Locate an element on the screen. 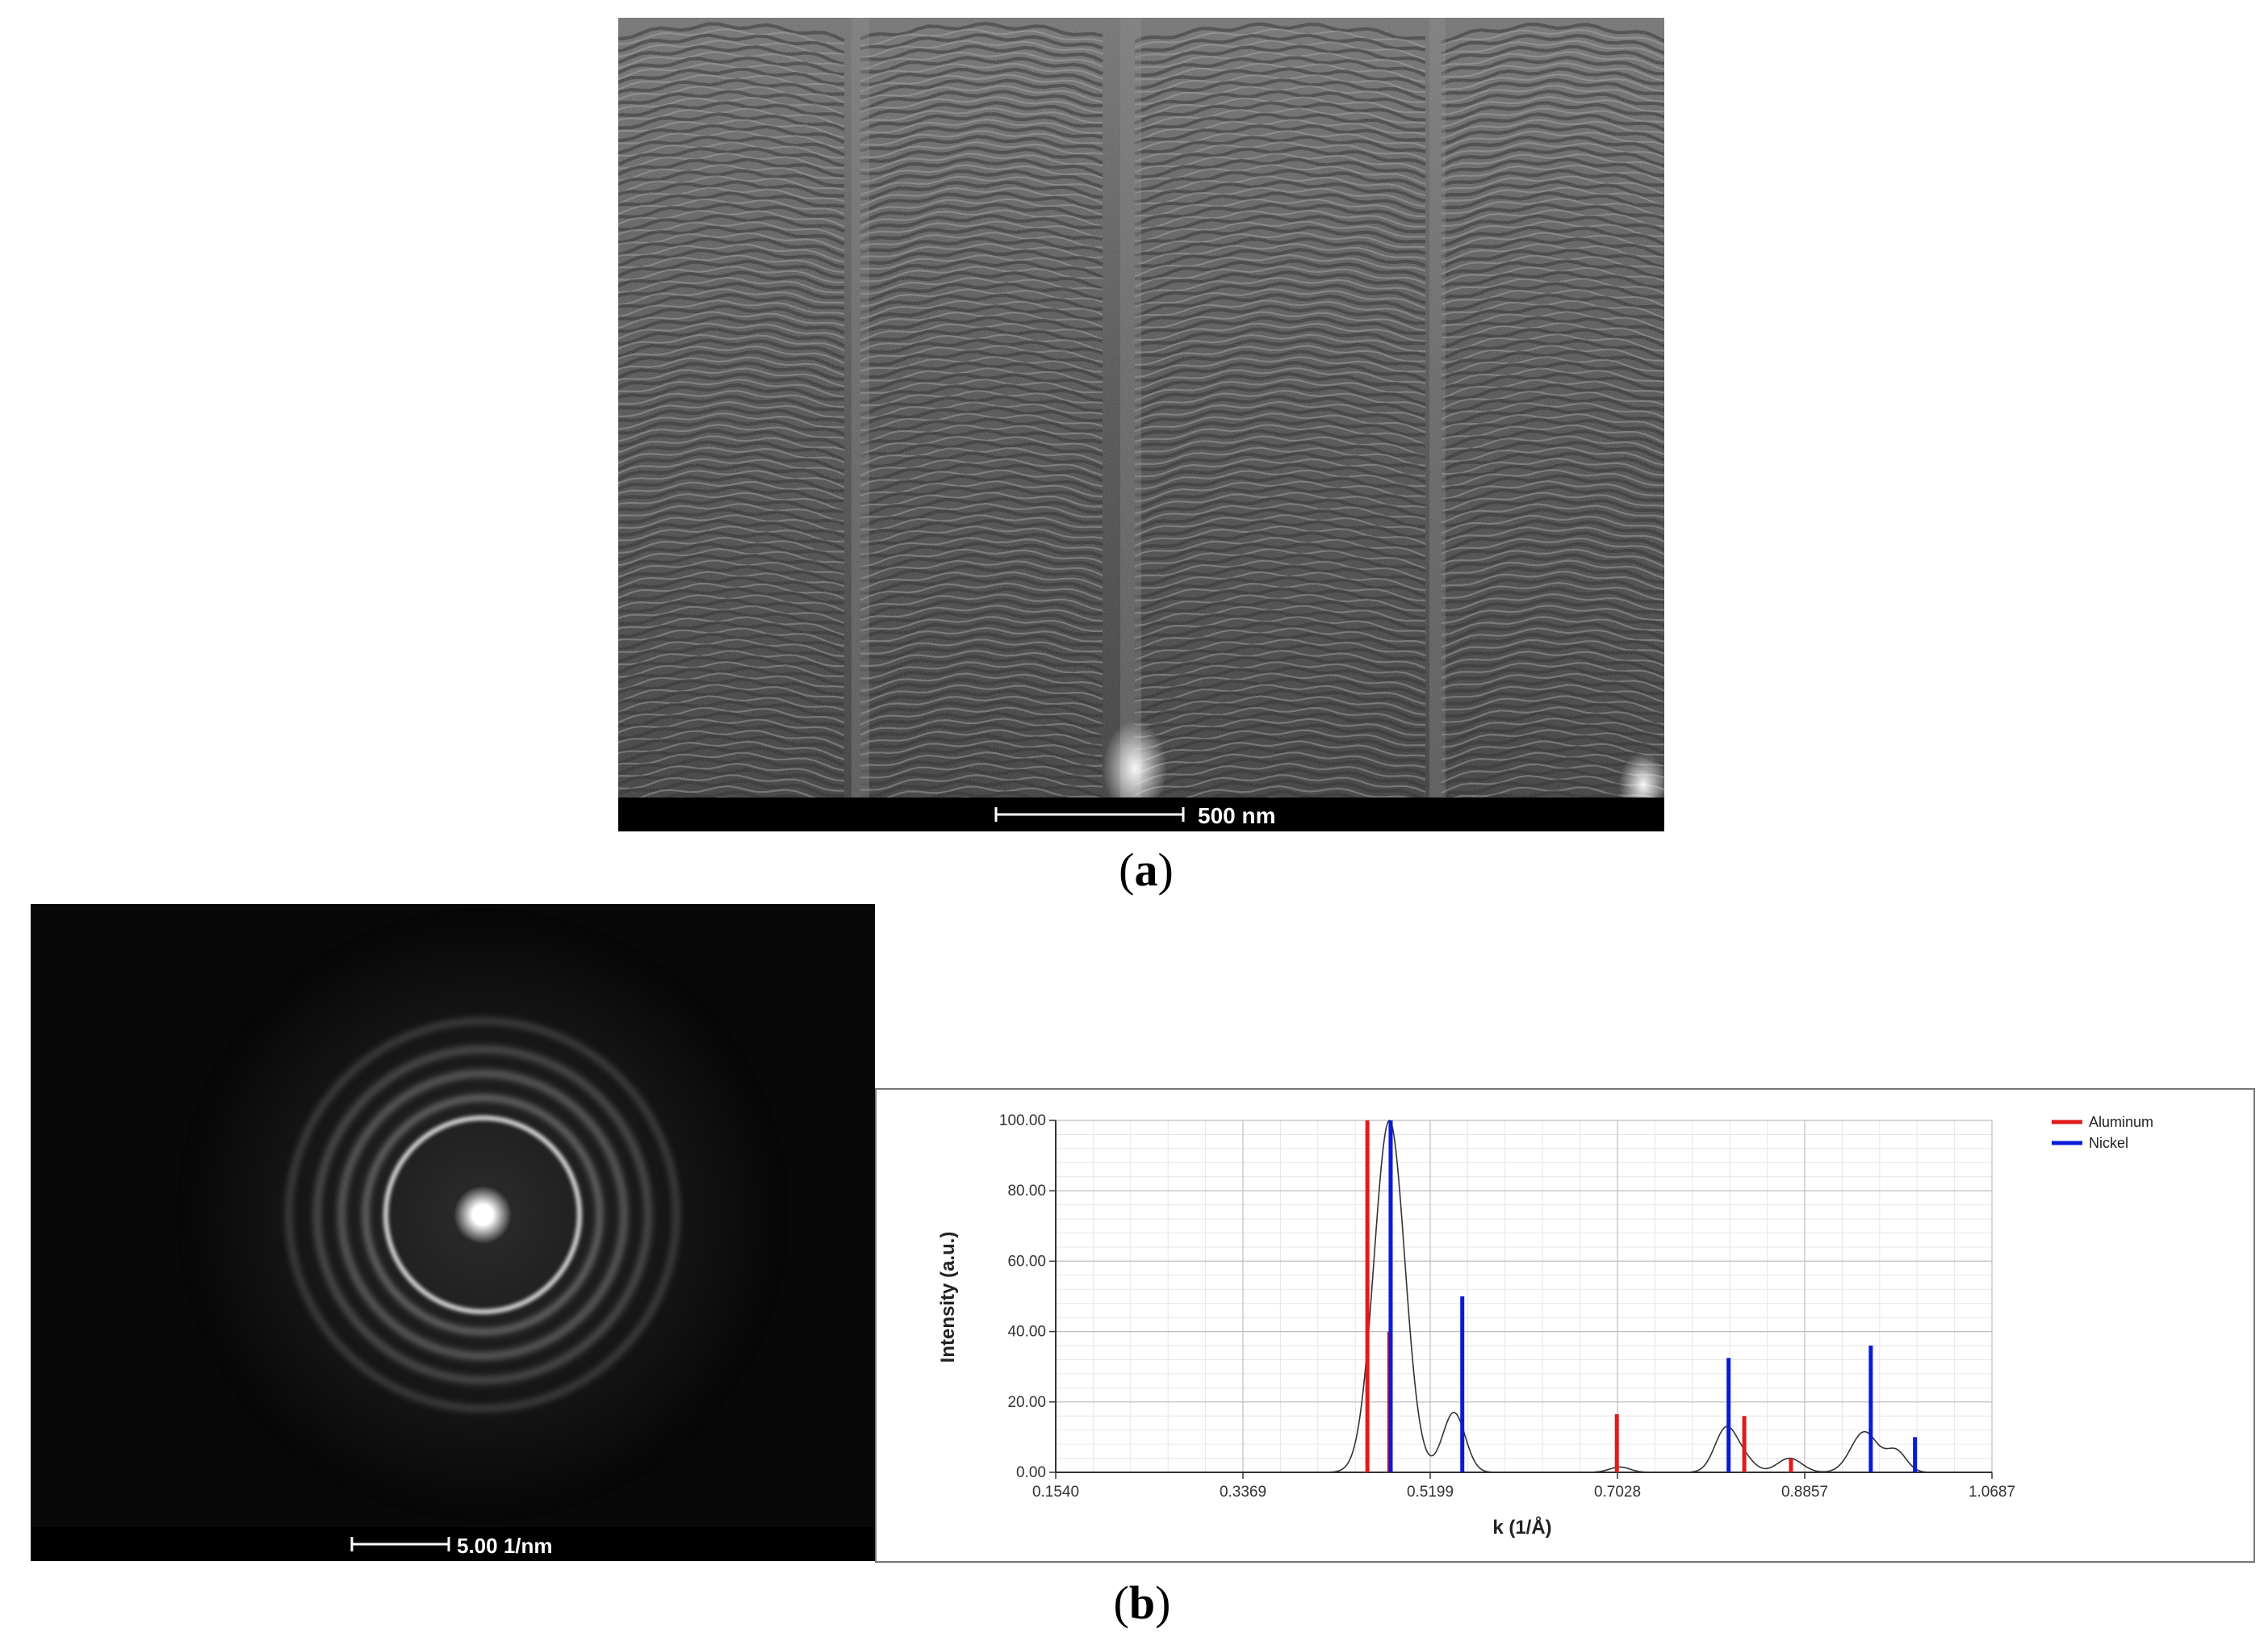 This screenshot has width=2268, height=1637. chart-legend: Aluminum Nickel is located at coordinates (2102, 1132).